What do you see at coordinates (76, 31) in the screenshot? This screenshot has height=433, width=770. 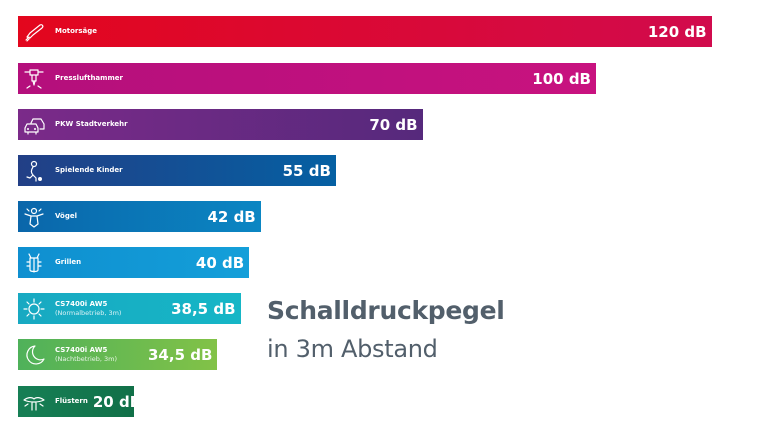 I see `category-label: Motorsäge` at bounding box center [76, 31].